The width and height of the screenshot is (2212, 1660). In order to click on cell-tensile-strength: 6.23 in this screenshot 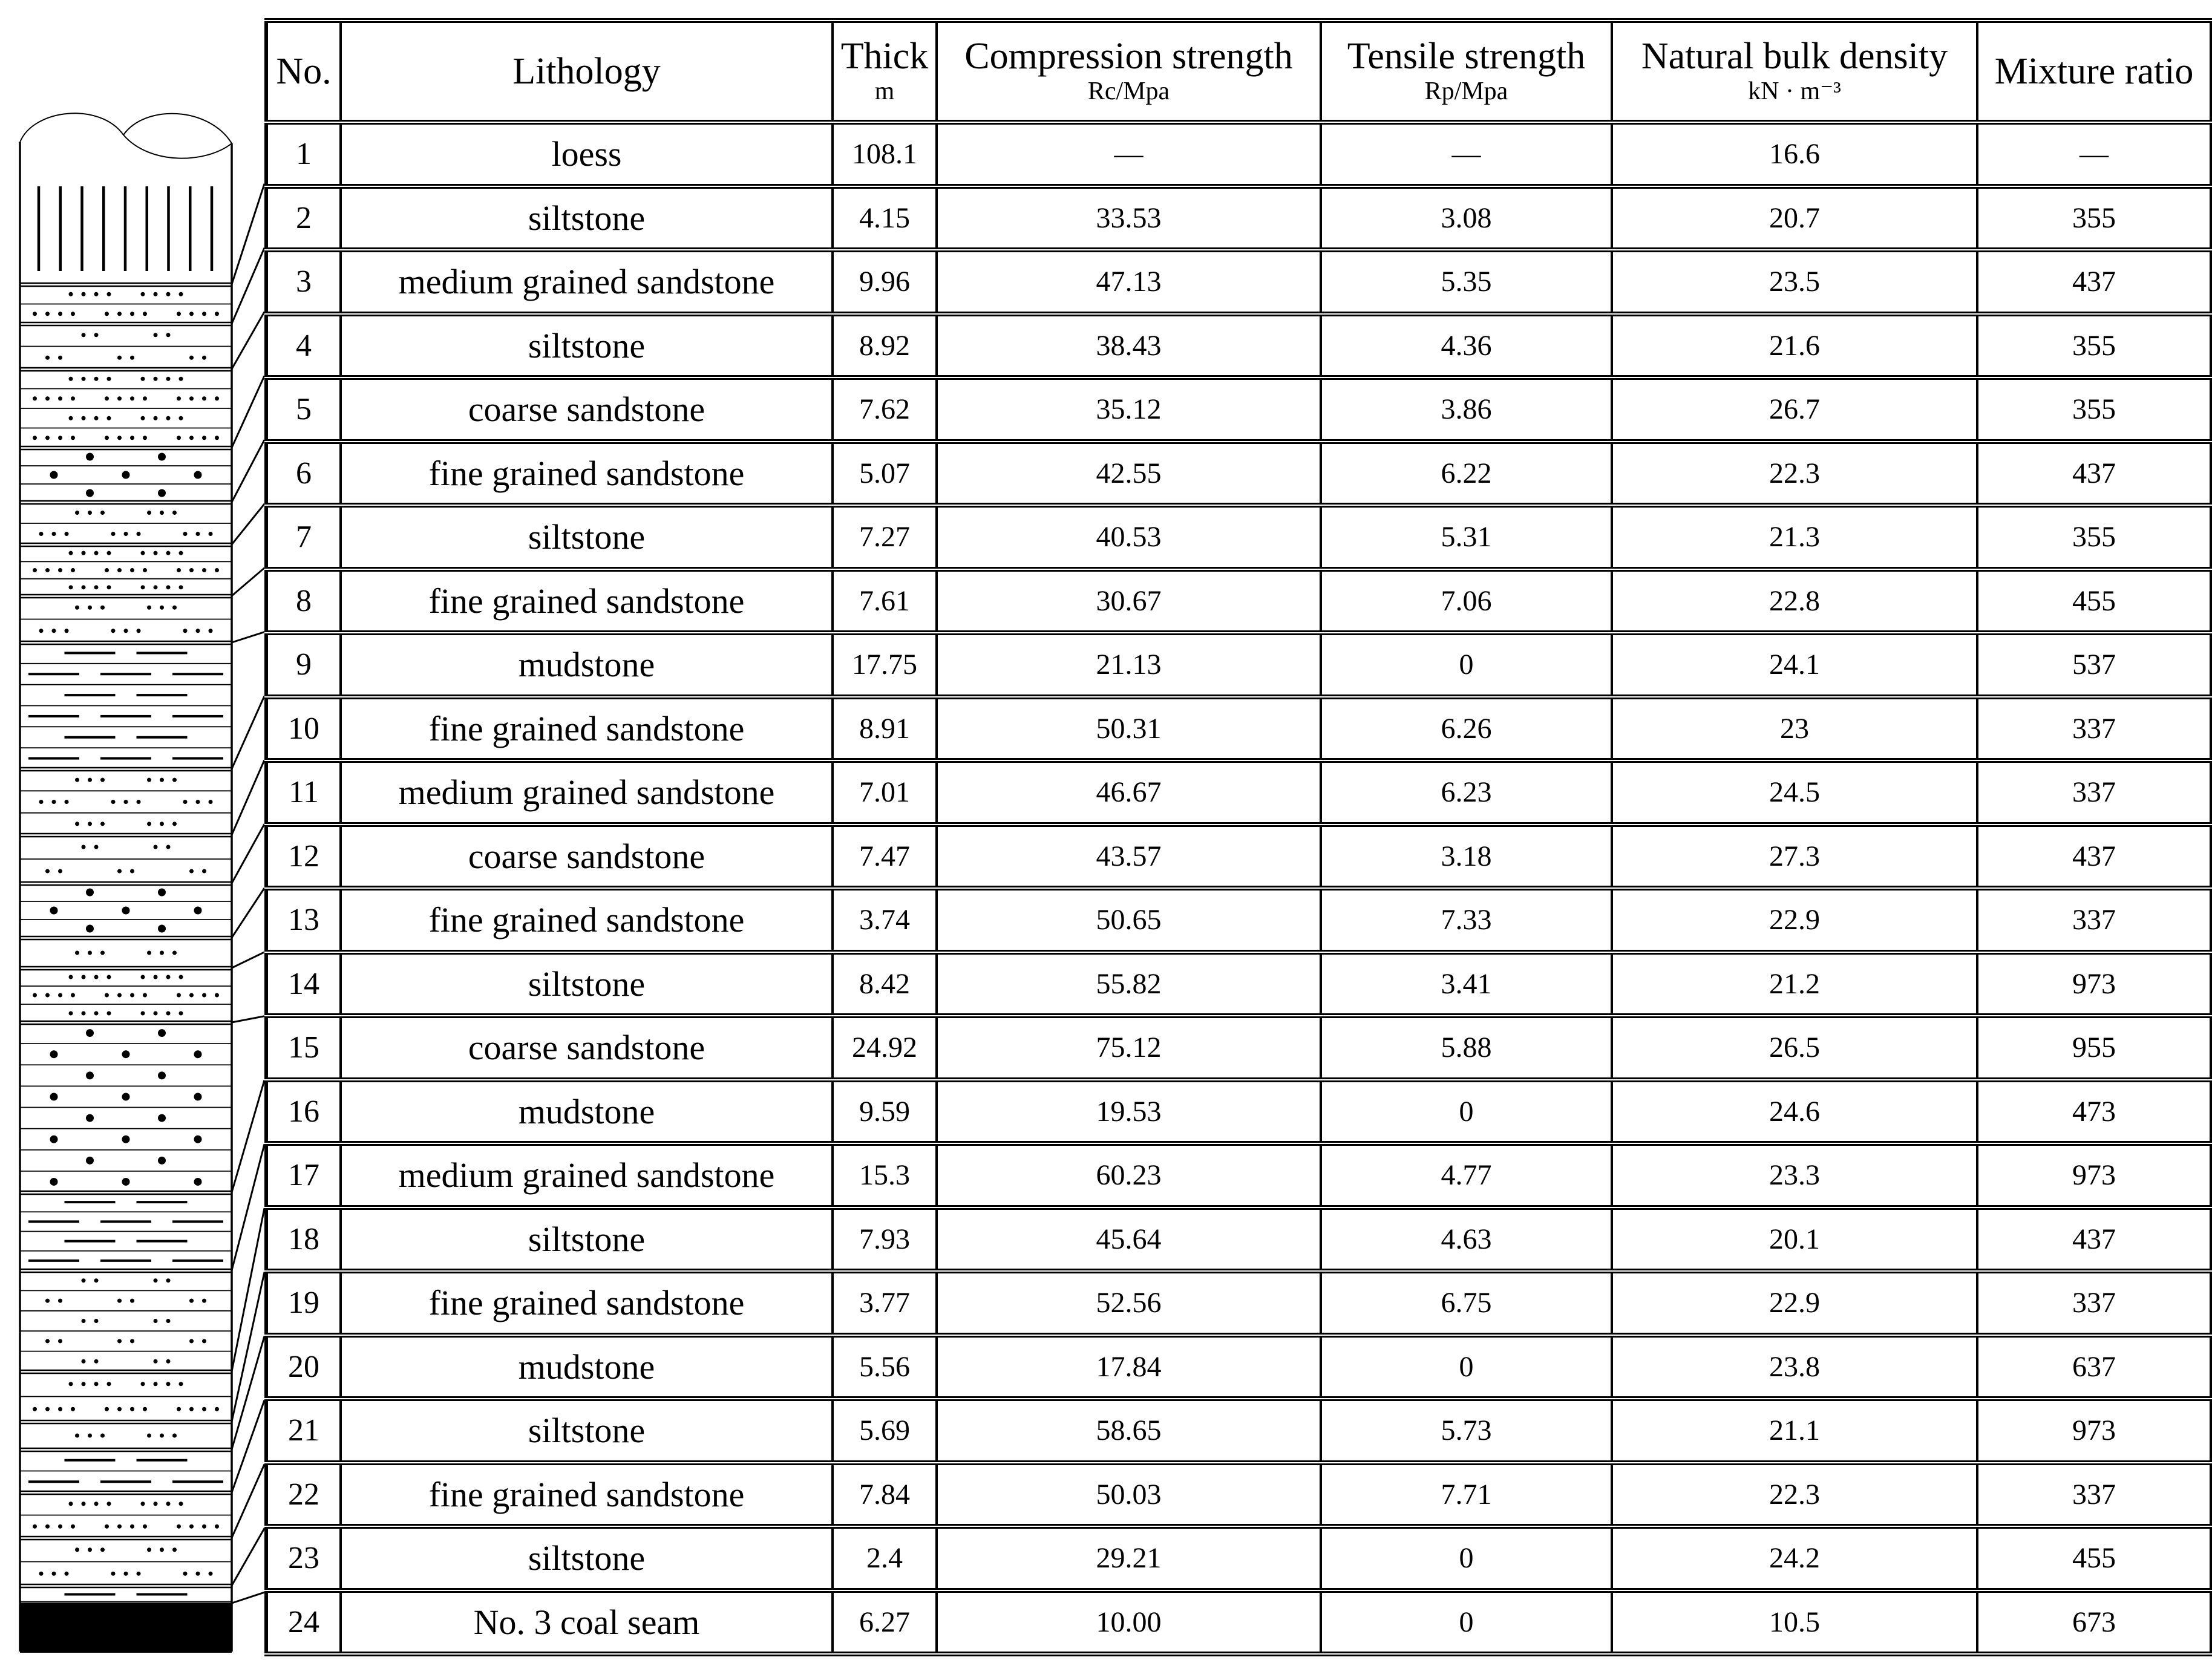, I will do `click(1466, 792)`.